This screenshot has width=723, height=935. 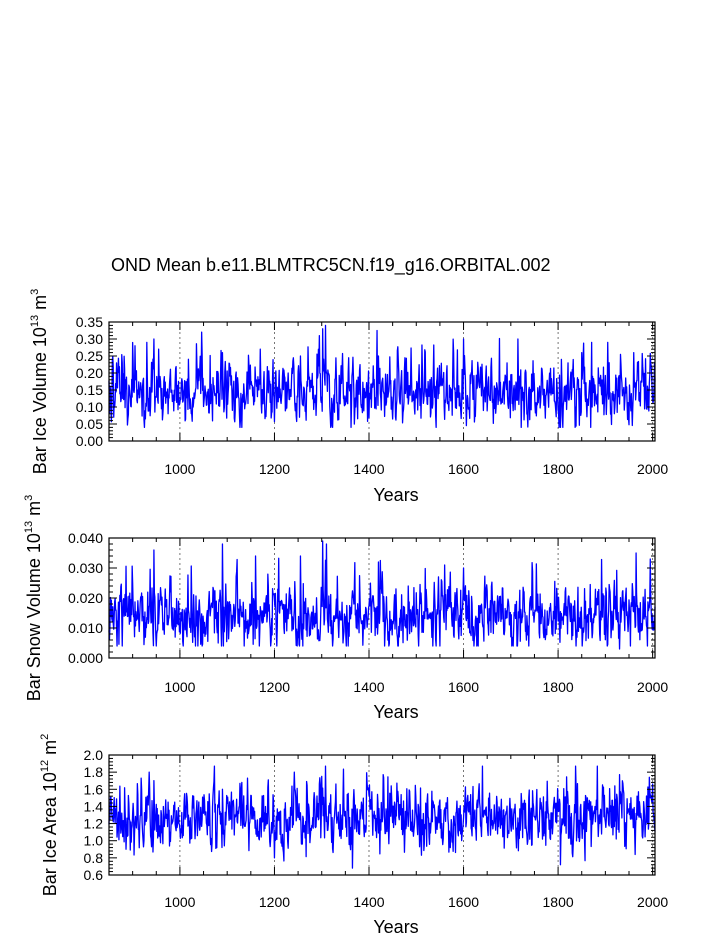 What do you see at coordinates (94, 772) in the screenshot?
I see `y-tick-label: 1.8` at bounding box center [94, 772].